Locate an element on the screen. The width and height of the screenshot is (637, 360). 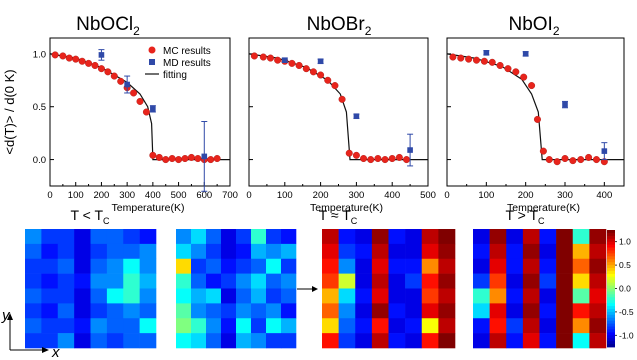
heatmap-near-tc-right is located at coordinates (389, 289).